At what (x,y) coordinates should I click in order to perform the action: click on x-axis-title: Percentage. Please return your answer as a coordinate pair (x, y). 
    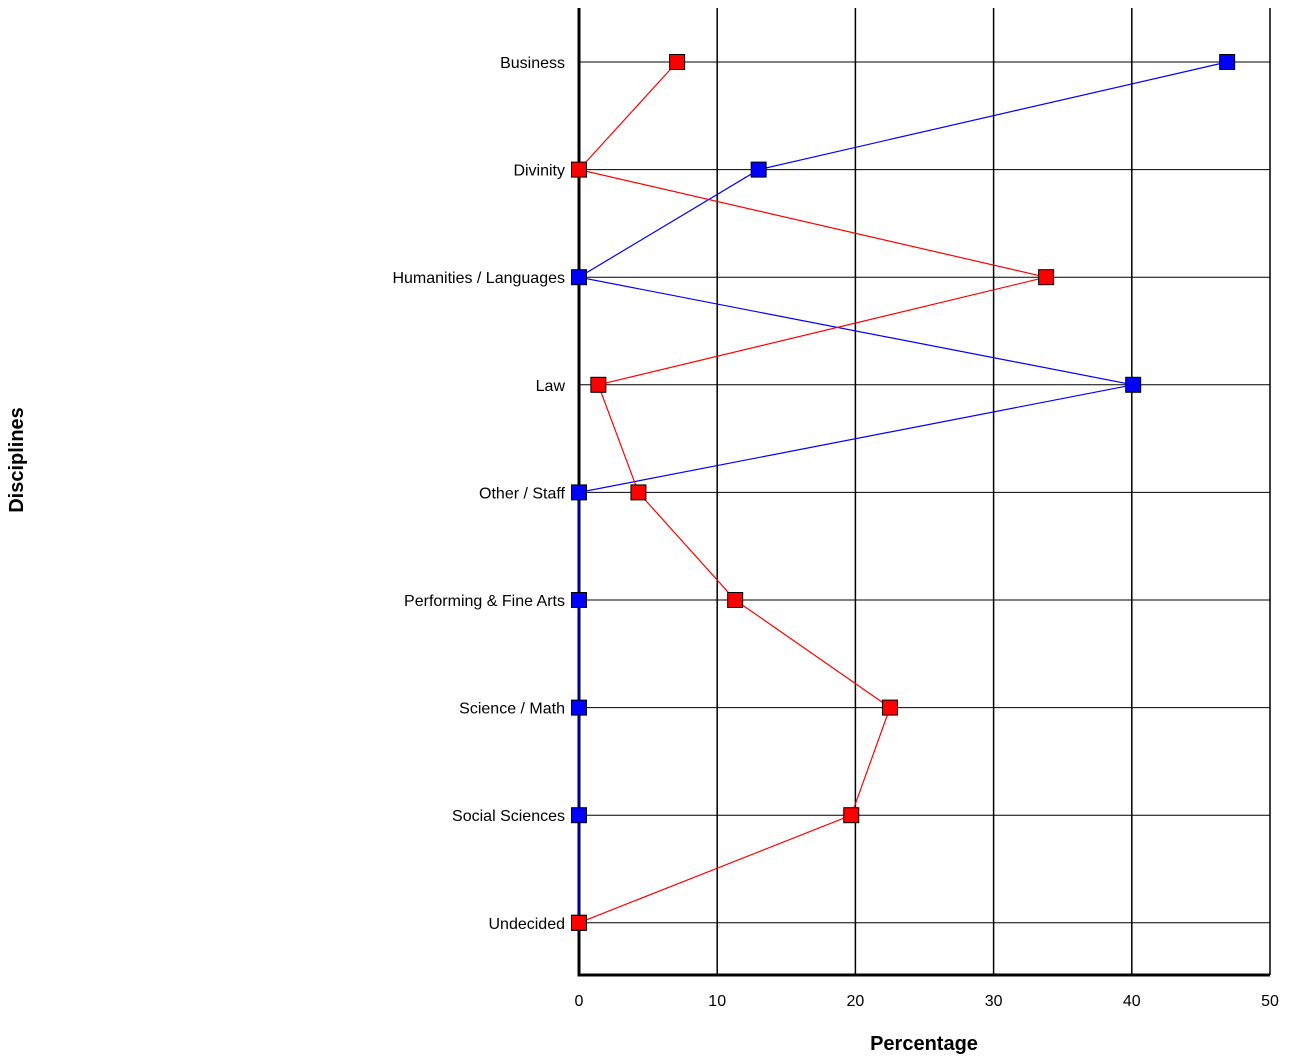
    Looking at the image, I should click on (924, 1044).